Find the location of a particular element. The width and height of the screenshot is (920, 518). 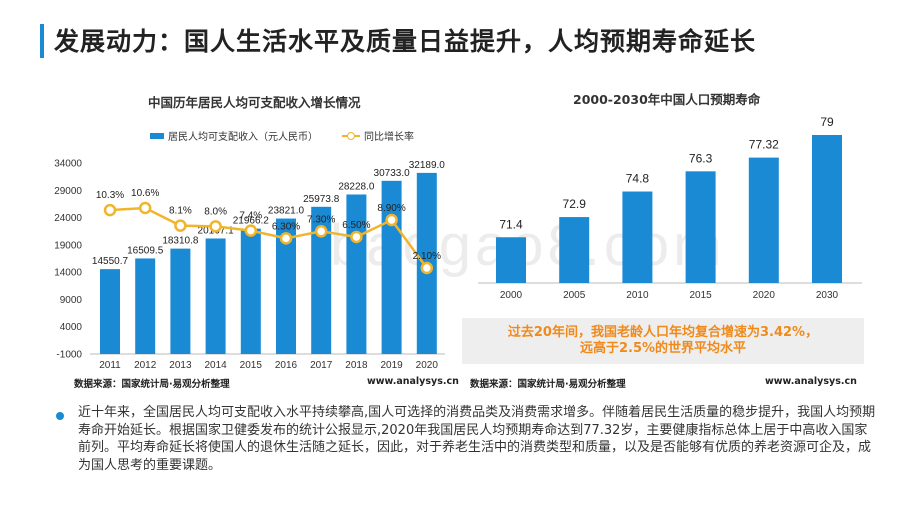

x-tick-label: 2018 is located at coordinates (356, 365).